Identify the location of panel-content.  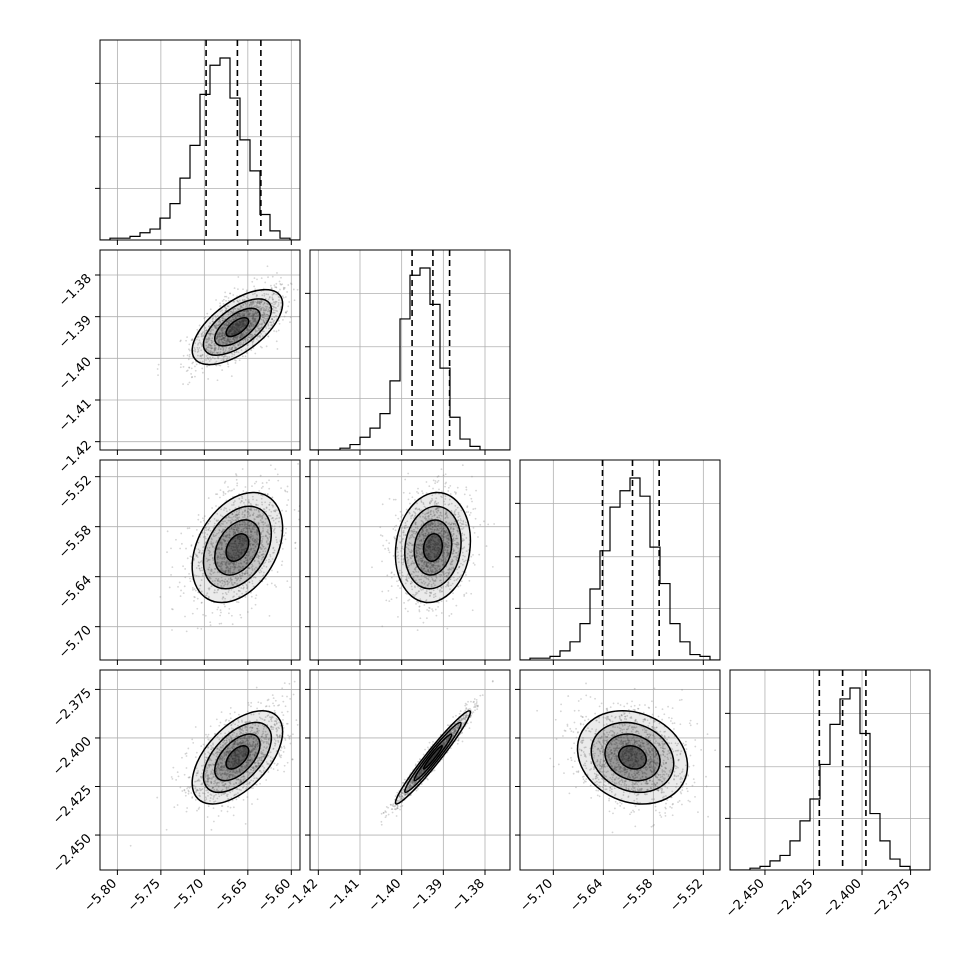
(200, 140).